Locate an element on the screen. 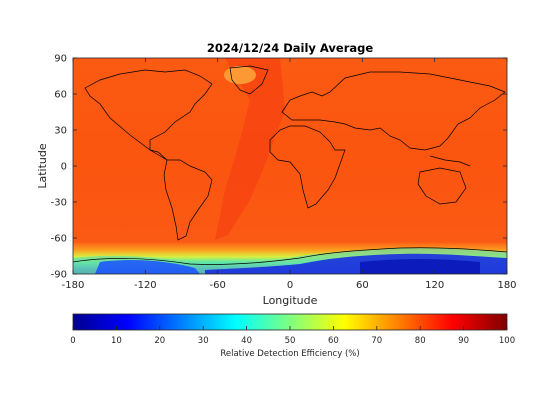 Image resolution: width=560 pixels, height=420 pixels. y-tick-label: 0 is located at coordinates (64, 167).